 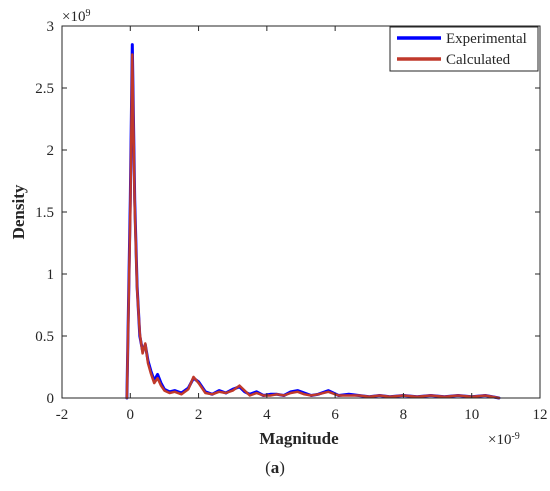 I want to click on y-exponent-power: 9, so click(x=87, y=13).